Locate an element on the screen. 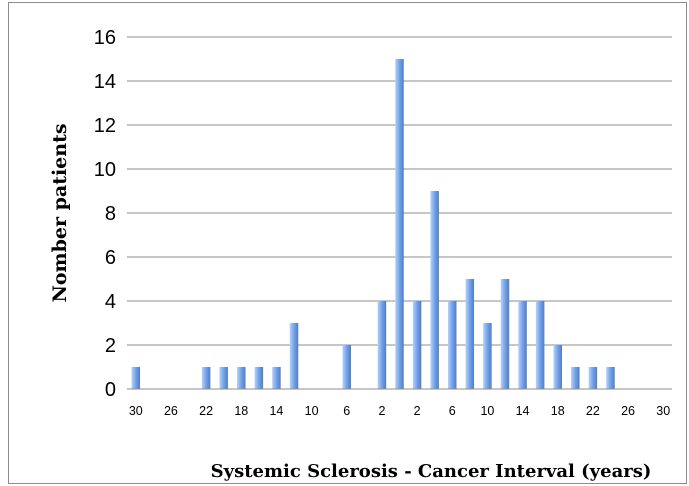 The height and width of the screenshot is (486, 689). bar--20 is located at coordinates (223, 378).